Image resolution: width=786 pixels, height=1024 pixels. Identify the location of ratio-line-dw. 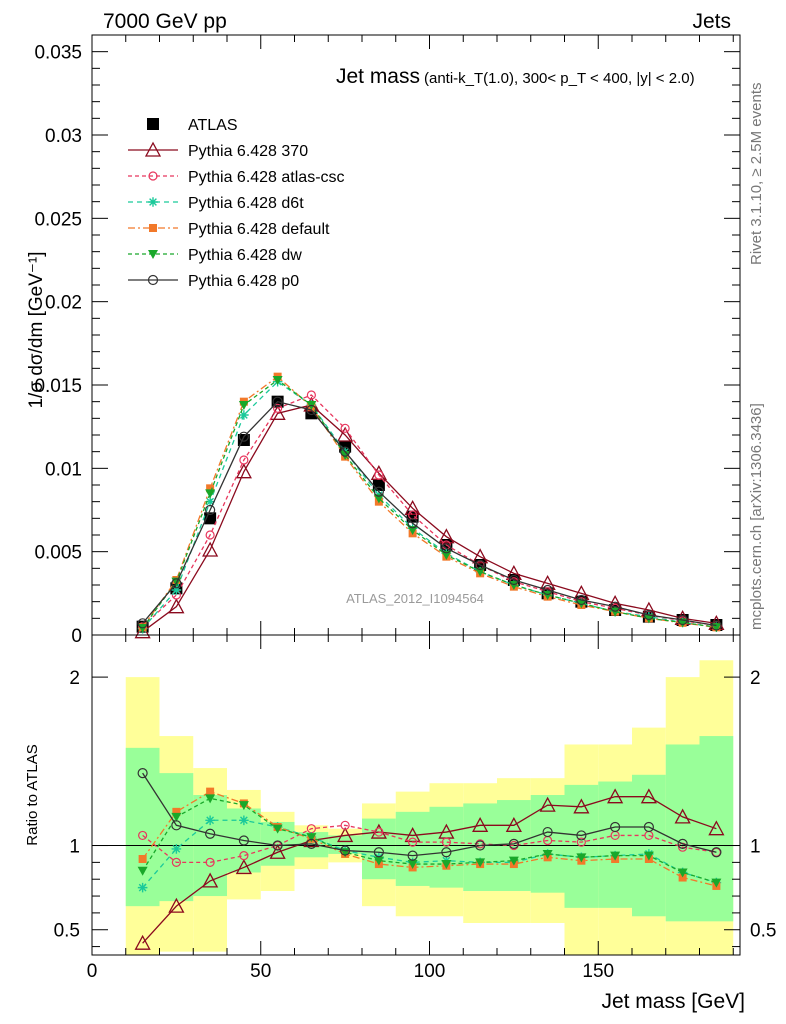
(429, 840).